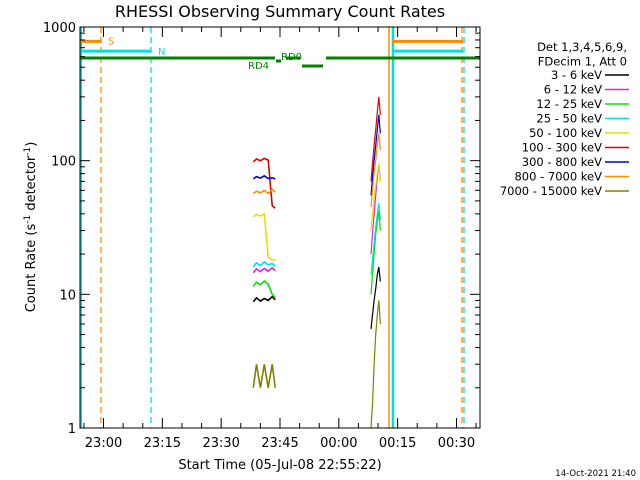 This screenshot has width=640, height=480. What do you see at coordinates (59, 28) in the screenshot?
I see `y-tick-label: 1000` at bounding box center [59, 28].